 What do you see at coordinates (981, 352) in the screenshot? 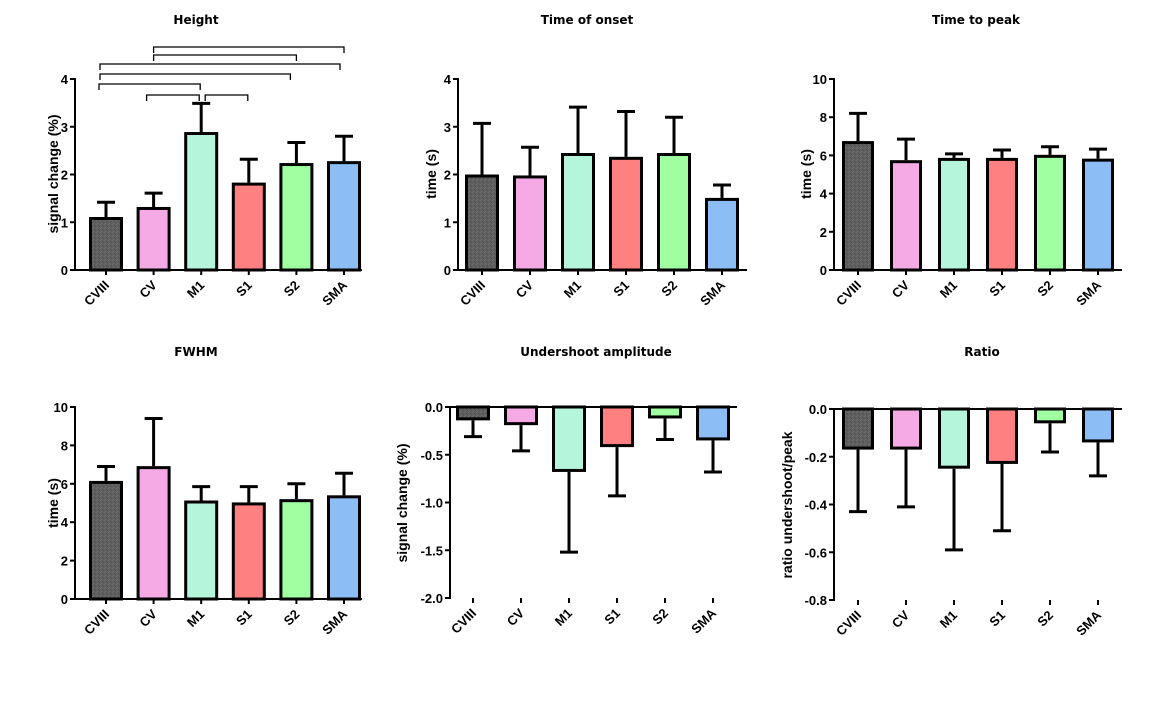
I see `chart-title: Ratio` at bounding box center [981, 352].